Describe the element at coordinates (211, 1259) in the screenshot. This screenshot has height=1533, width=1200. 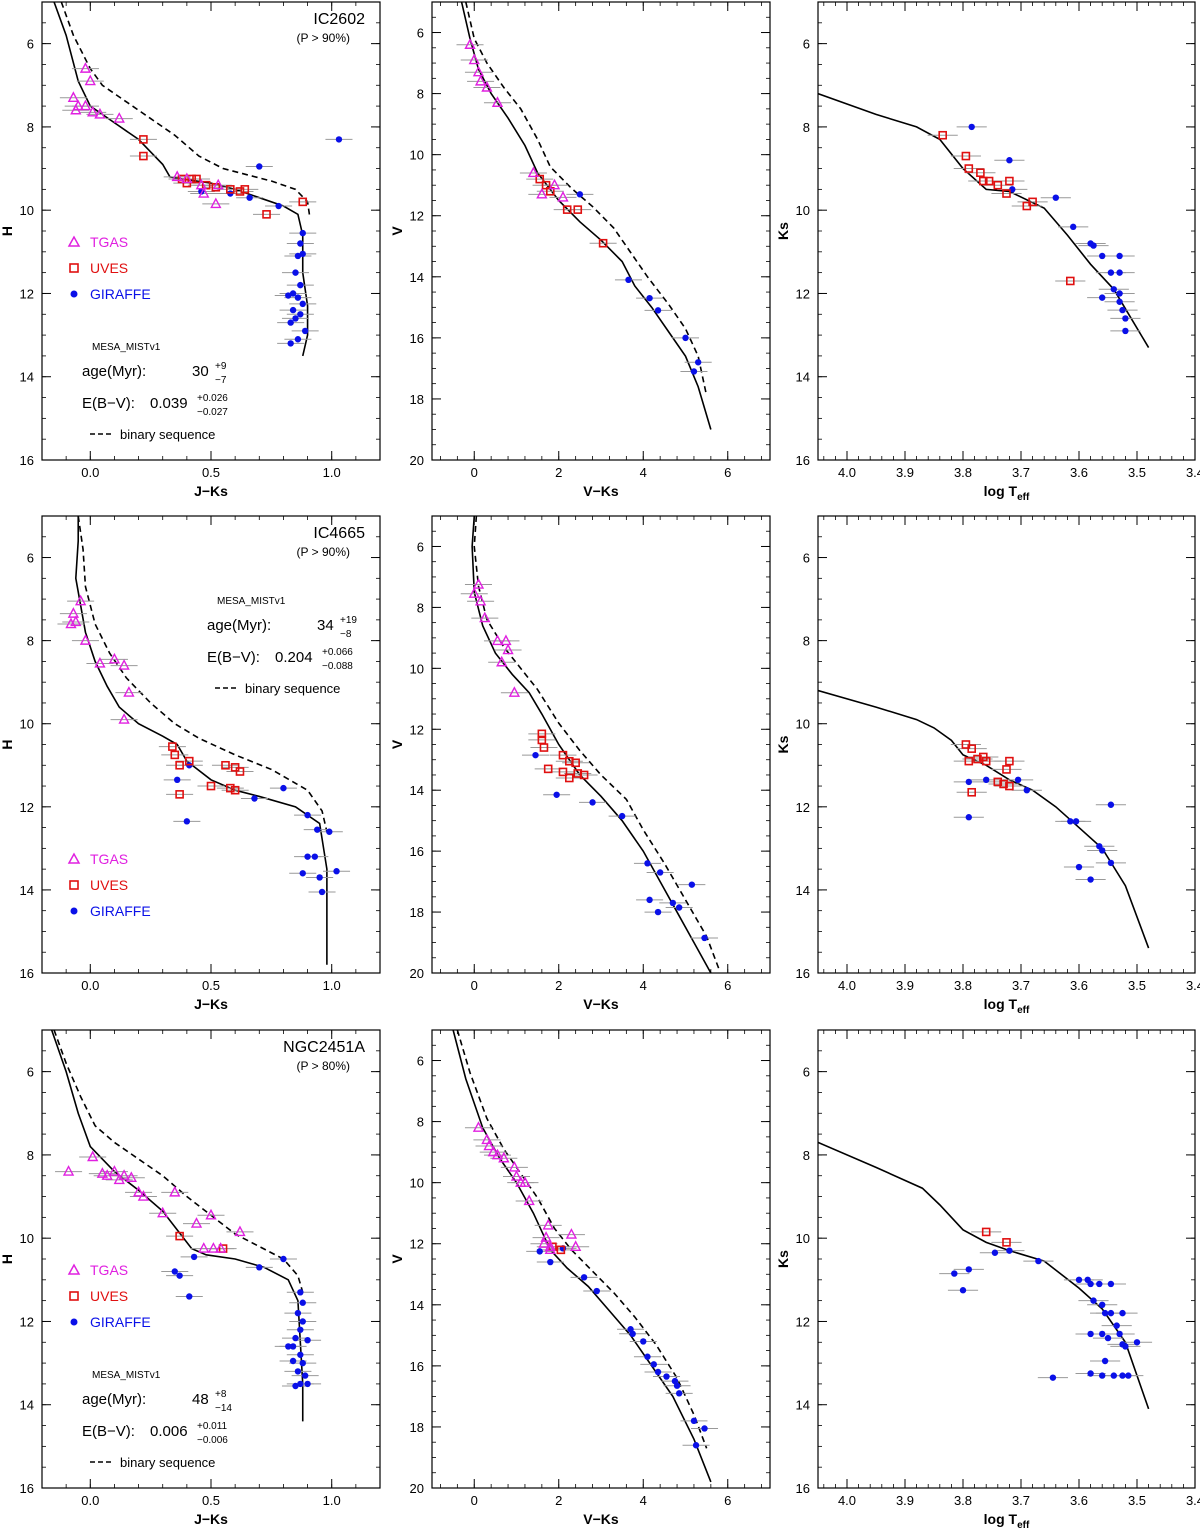
I see `plot-frame` at that location.